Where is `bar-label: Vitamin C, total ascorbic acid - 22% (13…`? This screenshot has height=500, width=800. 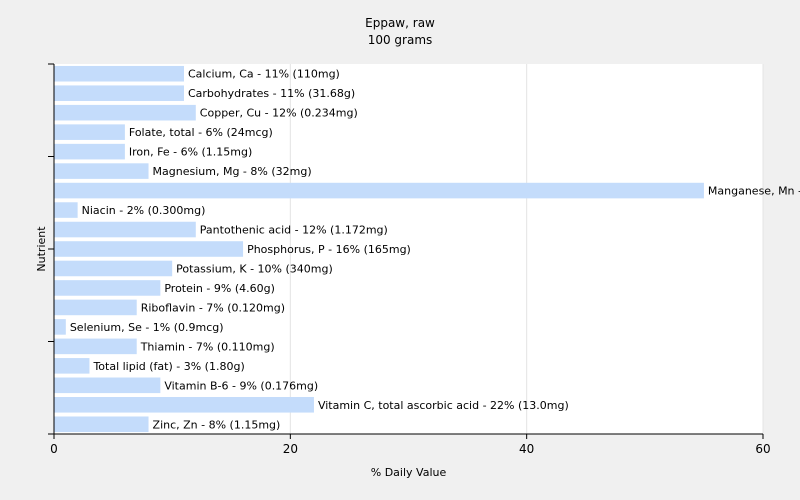 bar-label: Vitamin C, total ascorbic acid - 22% (13… is located at coordinates (443, 405).